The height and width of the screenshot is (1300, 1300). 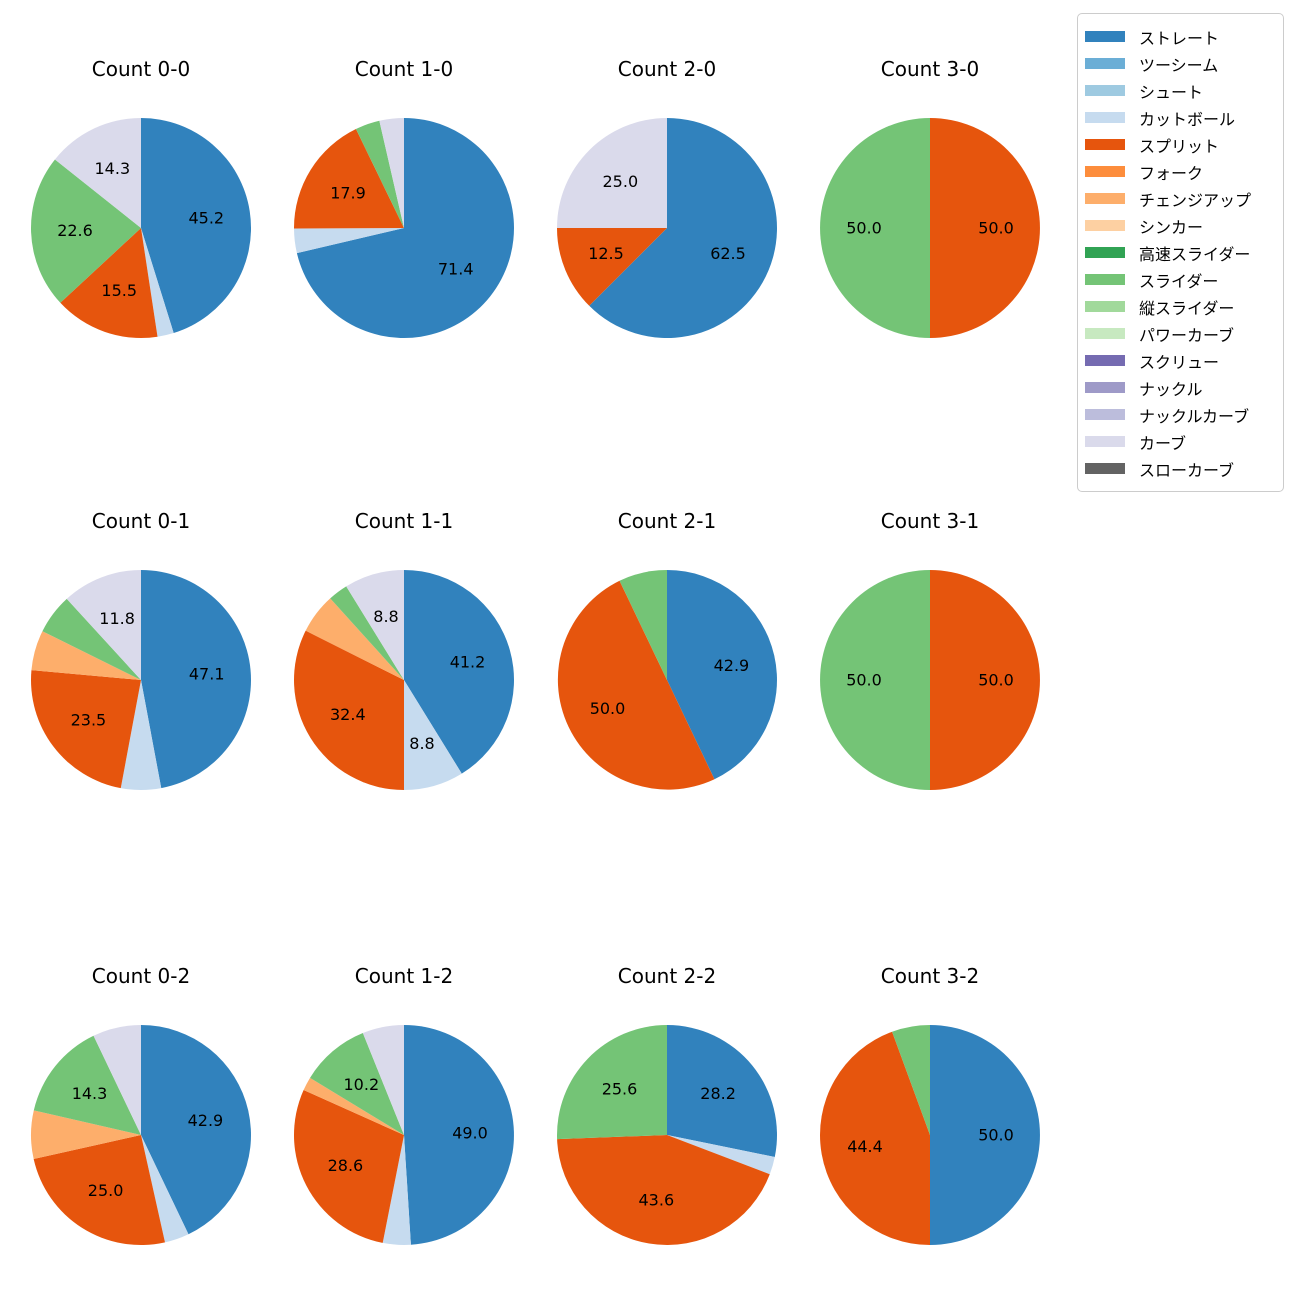 What do you see at coordinates (1179, 281) in the screenshot?
I see `legend-label: スライダー` at bounding box center [1179, 281].